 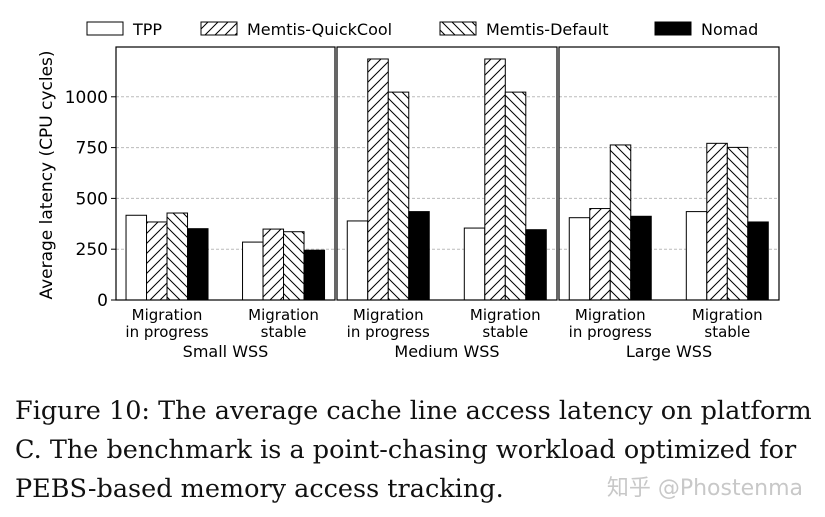 What do you see at coordinates (704, 488) in the screenshot?
I see `watermark: 知乎 @Phostenma` at bounding box center [704, 488].